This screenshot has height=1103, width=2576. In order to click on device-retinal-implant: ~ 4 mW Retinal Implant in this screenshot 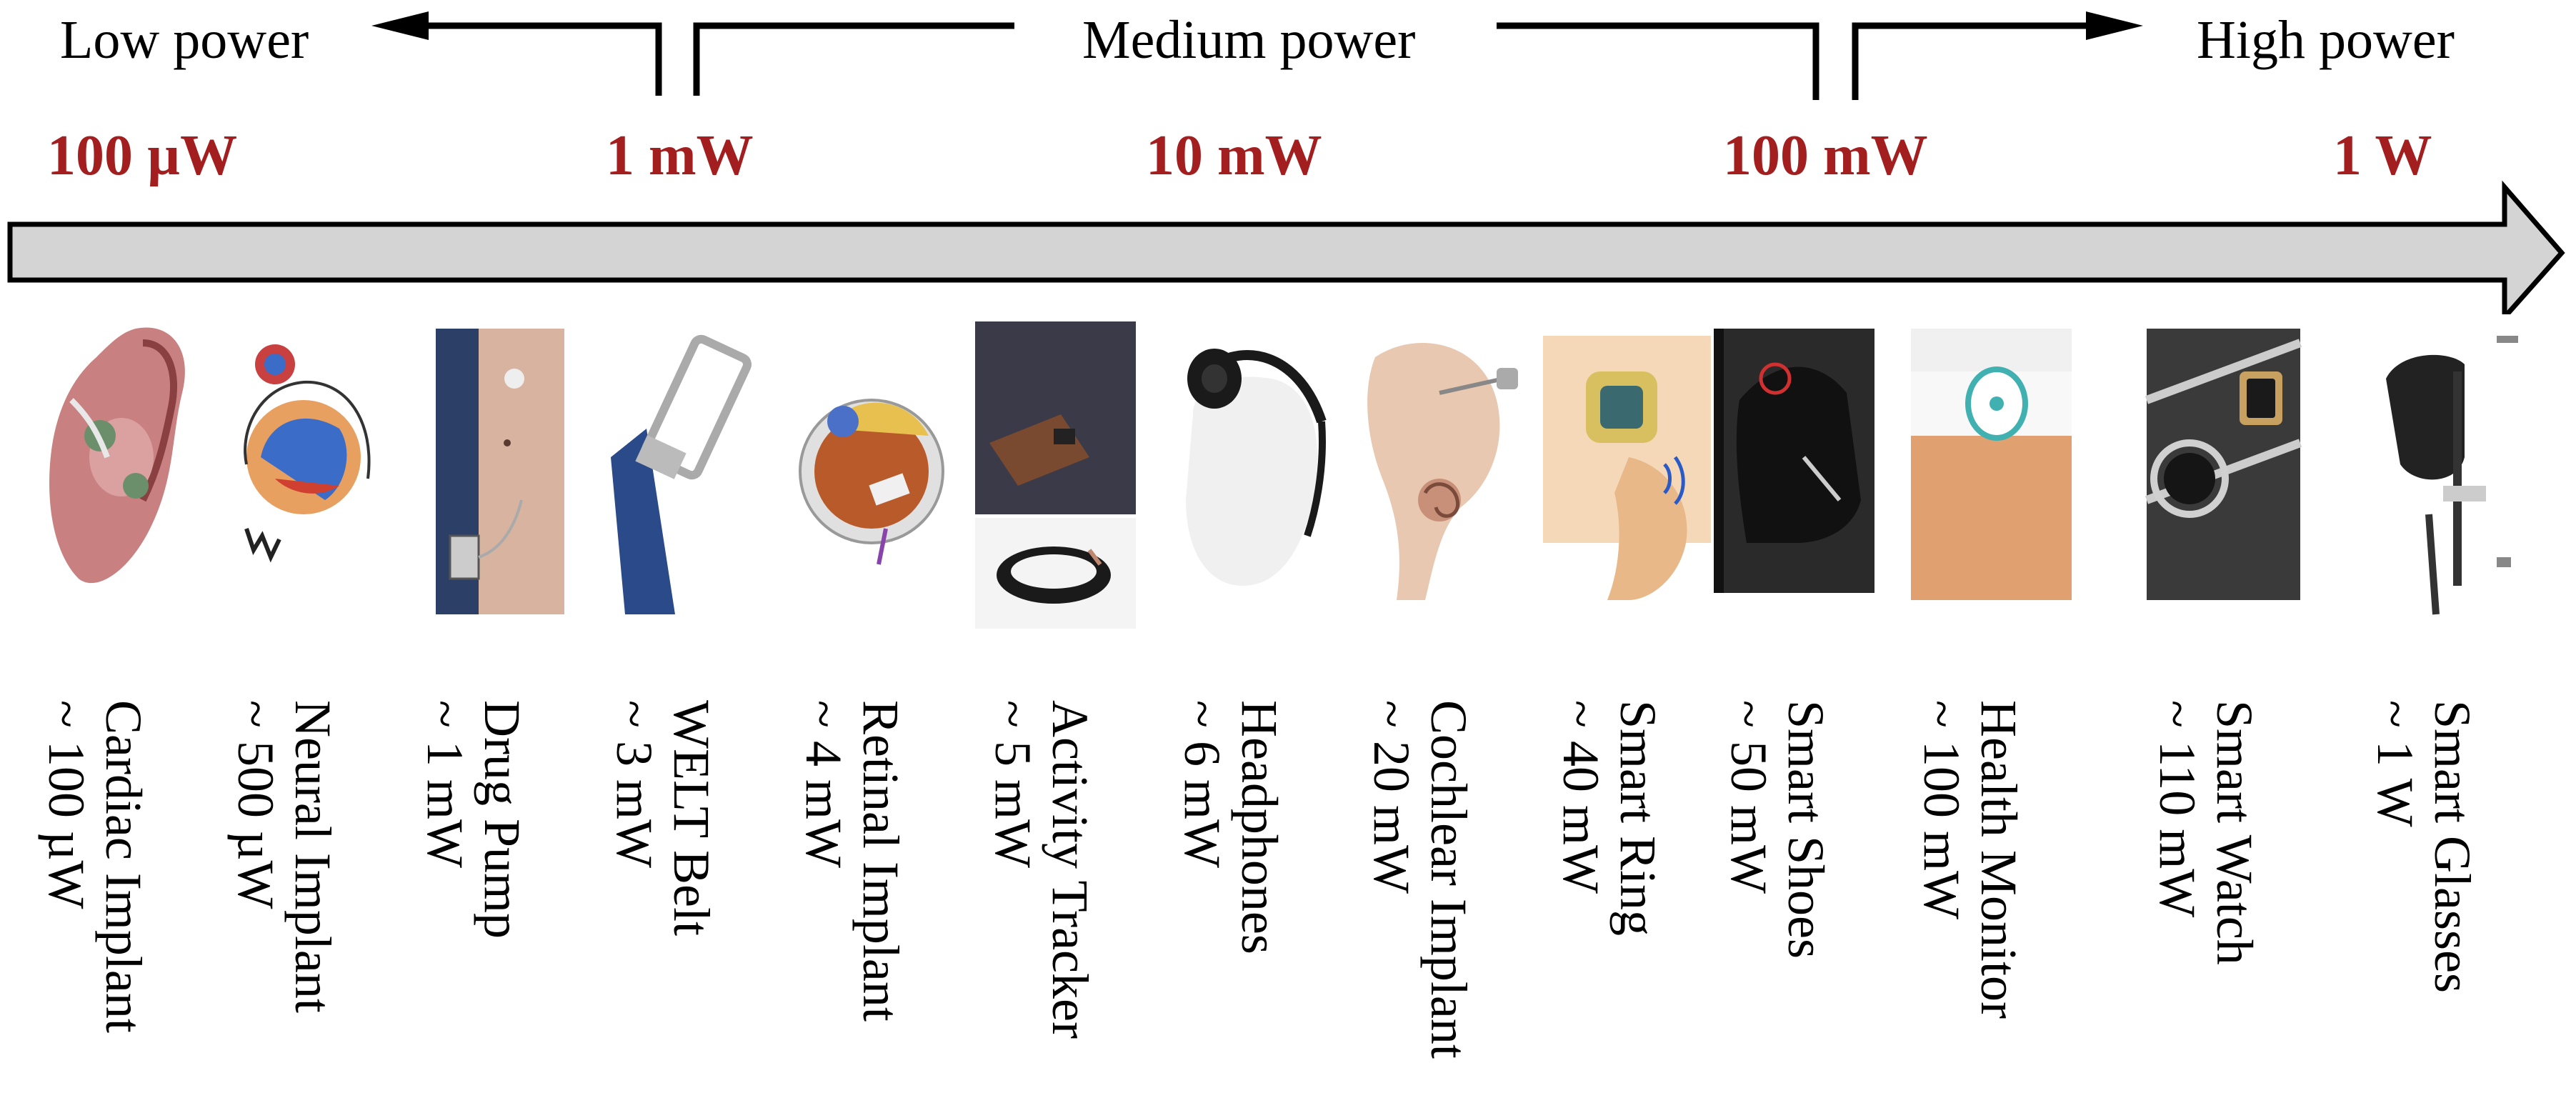, I will do `click(870, 708)`.